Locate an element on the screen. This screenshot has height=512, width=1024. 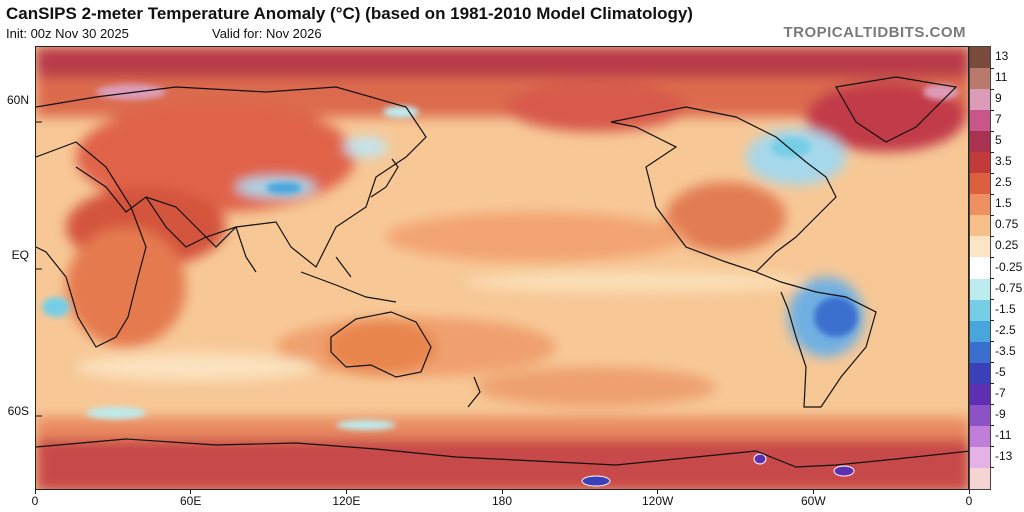
colorbar-label: 5 is located at coordinates (998, 140).